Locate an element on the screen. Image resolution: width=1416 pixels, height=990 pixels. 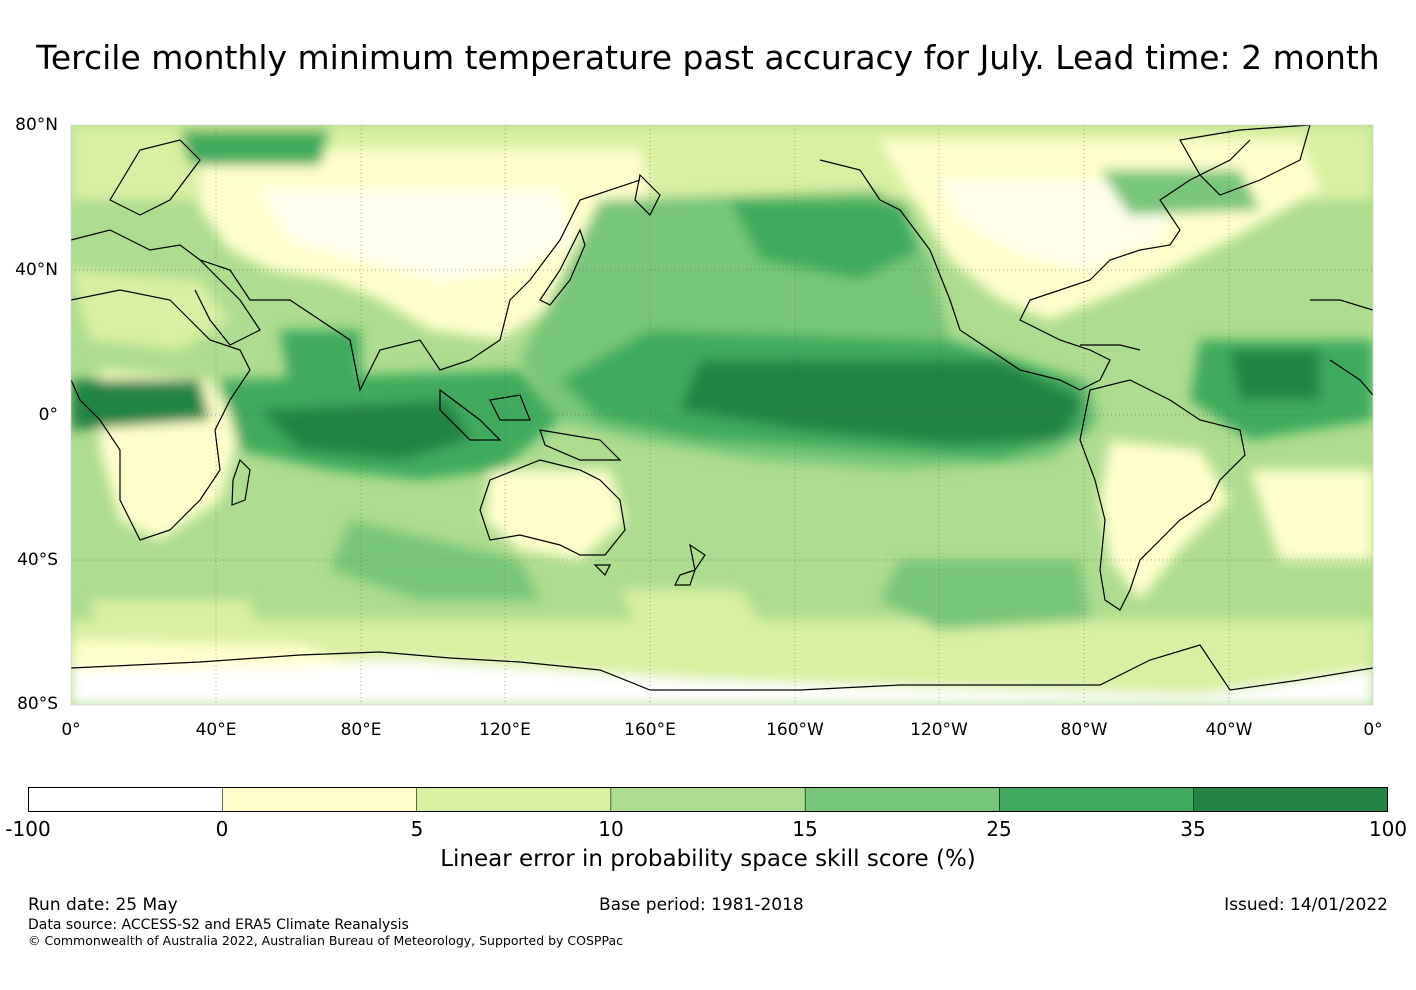
lon-label-160w: 160°W is located at coordinates (795, 730).